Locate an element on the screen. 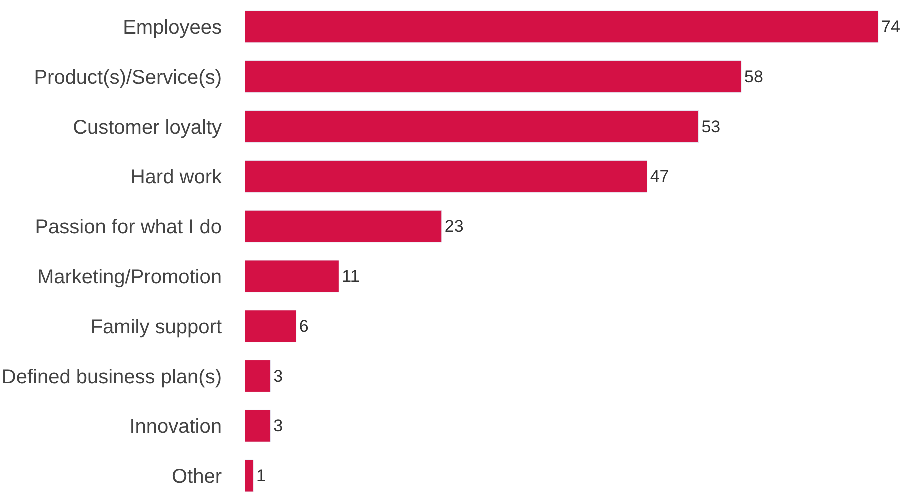 Image resolution: width=917 pixels, height=503 pixels. y-tick-label: Other is located at coordinates (197, 477).